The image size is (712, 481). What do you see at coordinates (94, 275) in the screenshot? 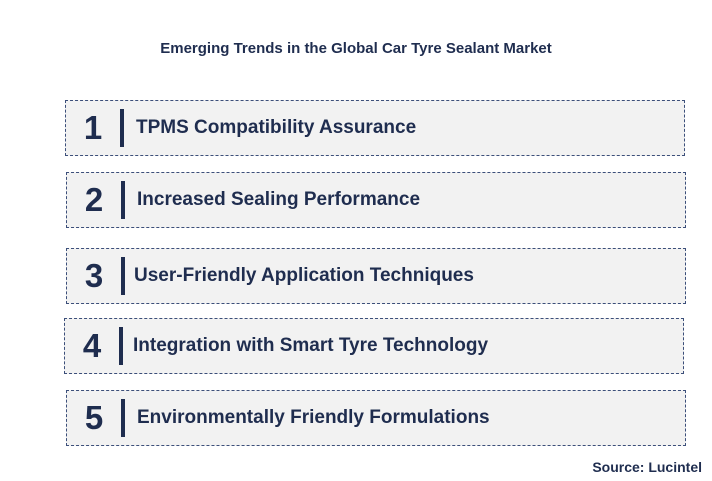
I see `trend-number: 3` at bounding box center [94, 275].